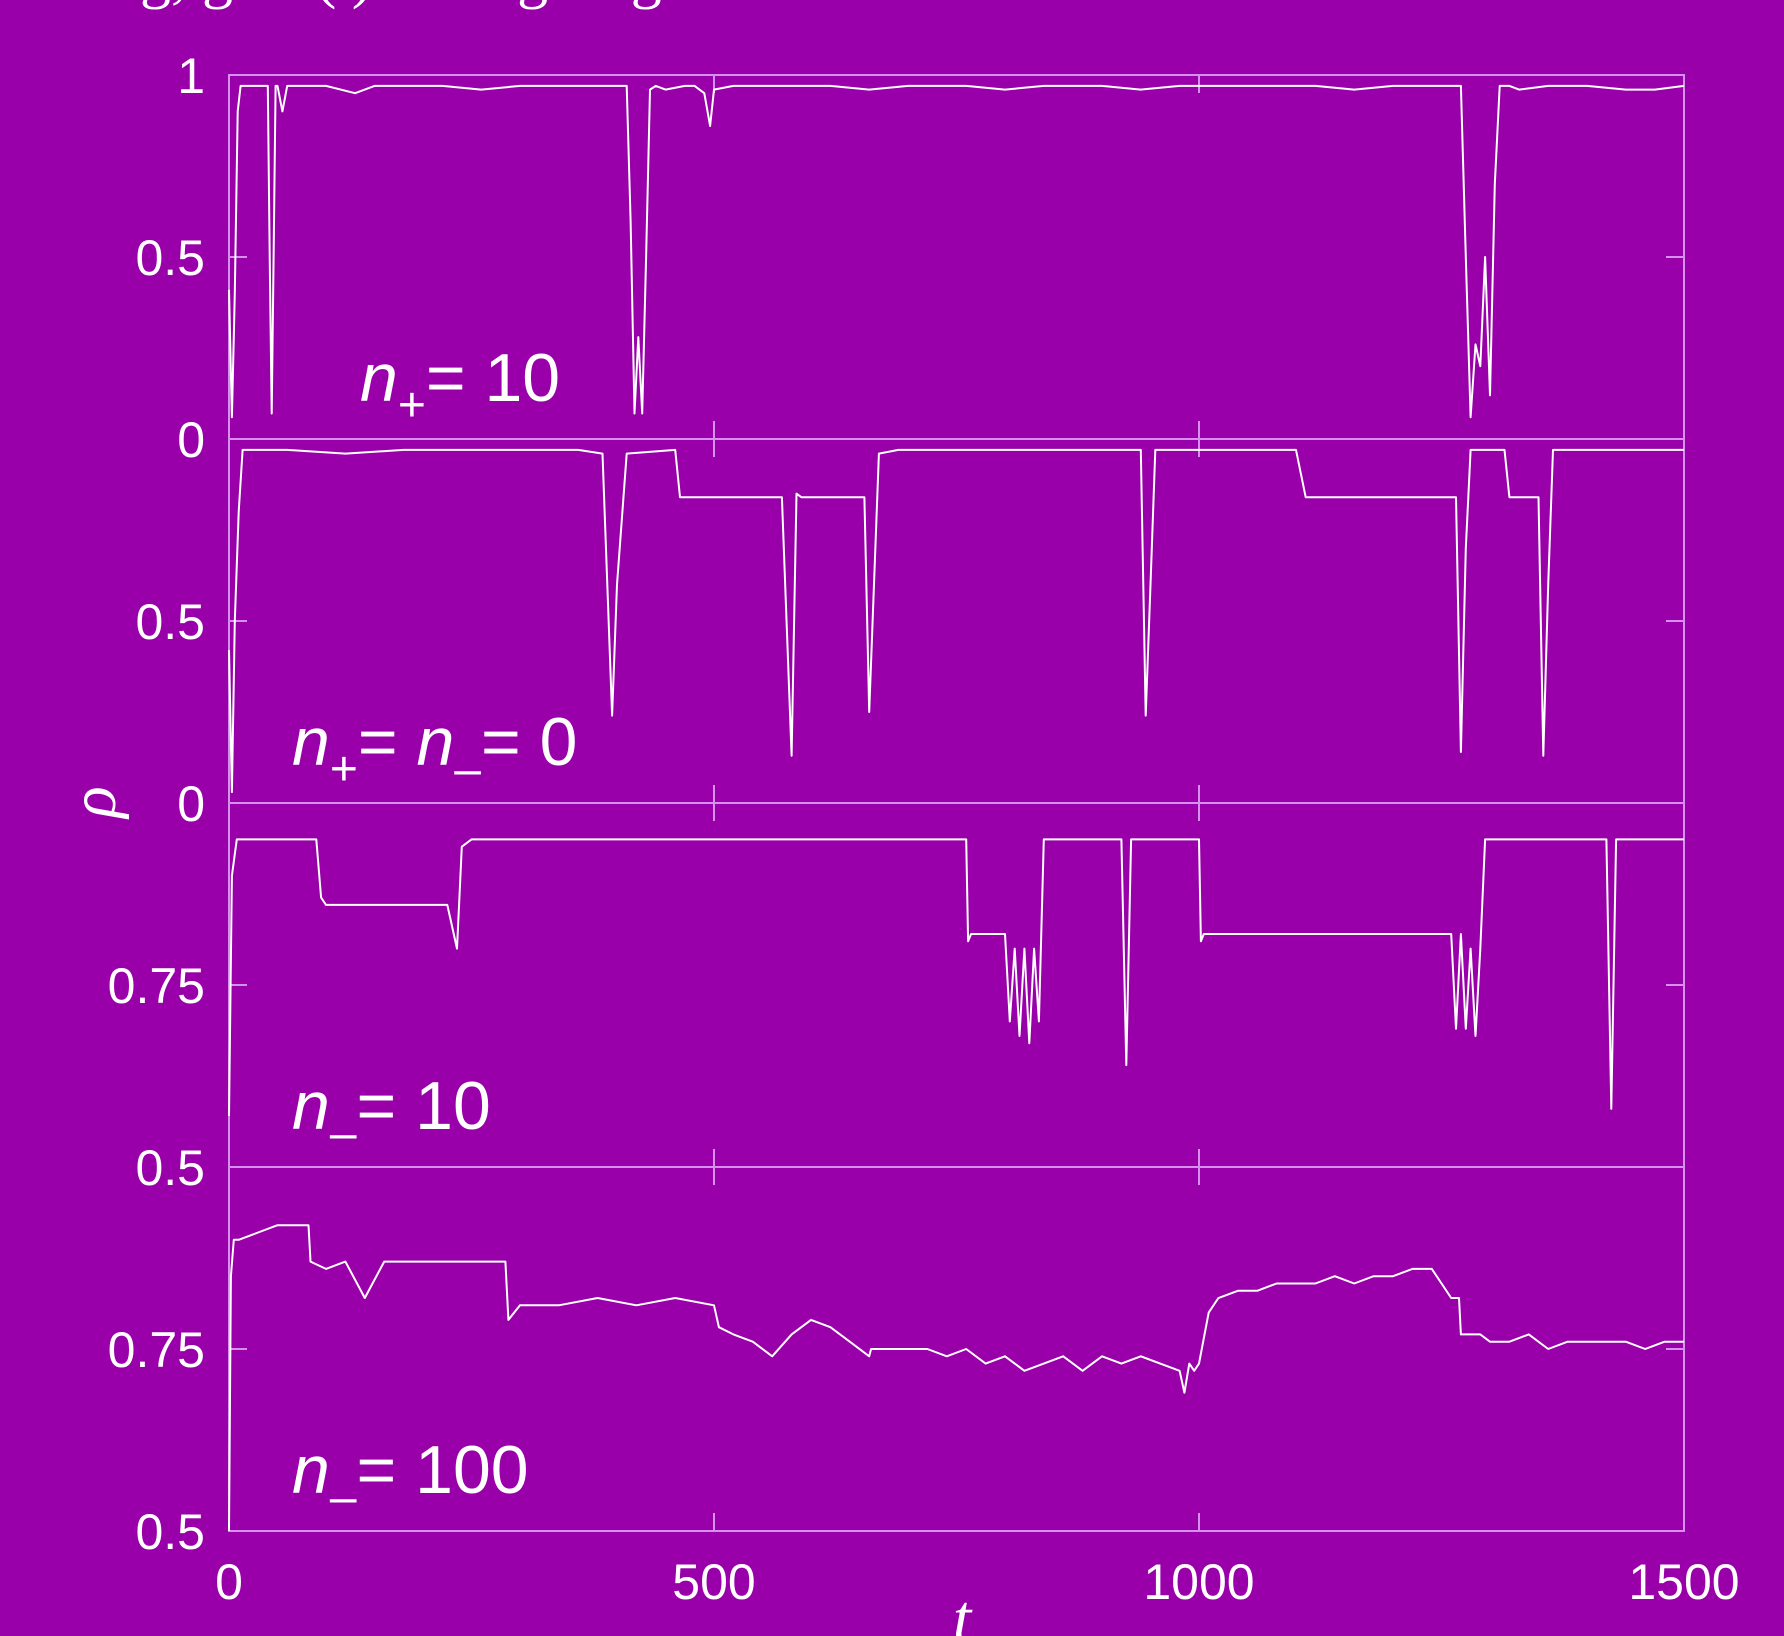 Image resolution: width=1784 pixels, height=1636 pixels. I want to click on x-tick-label: 1000, so click(1198, 1582).